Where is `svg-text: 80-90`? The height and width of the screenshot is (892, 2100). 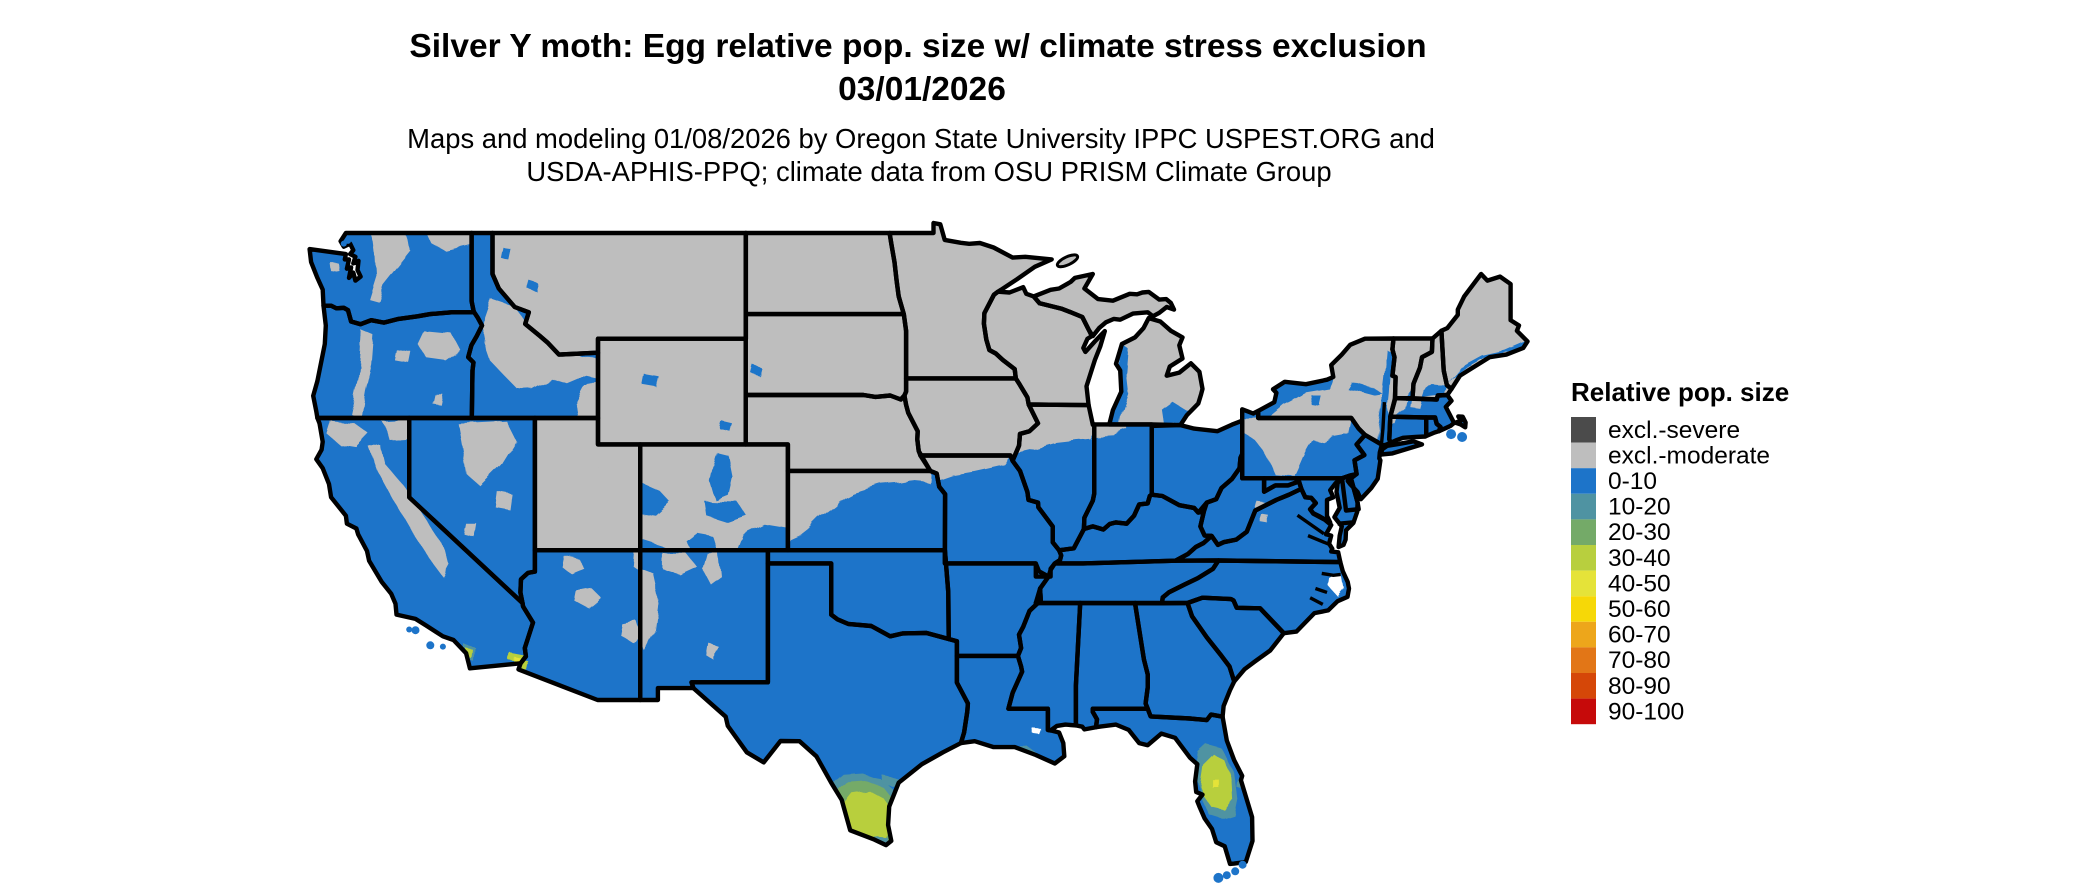 svg-text: 80-90 is located at coordinates (1639, 686).